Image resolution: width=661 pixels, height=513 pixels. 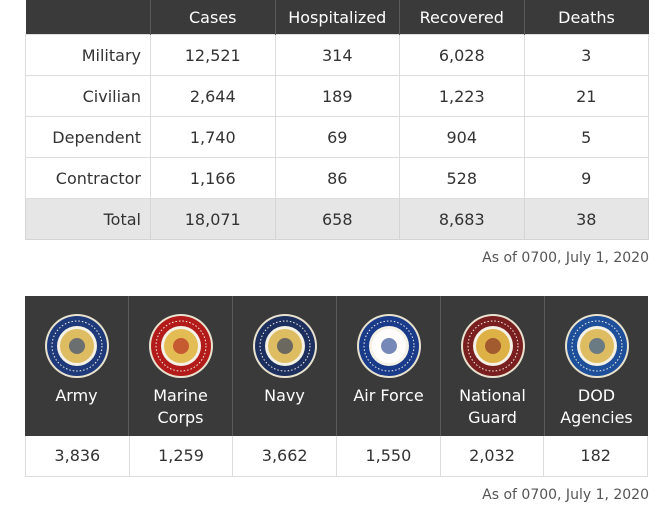 What do you see at coordinates (462, 178) in the screenshot?
I see `recovered-cell: 528` at bounding box center [462, 178].